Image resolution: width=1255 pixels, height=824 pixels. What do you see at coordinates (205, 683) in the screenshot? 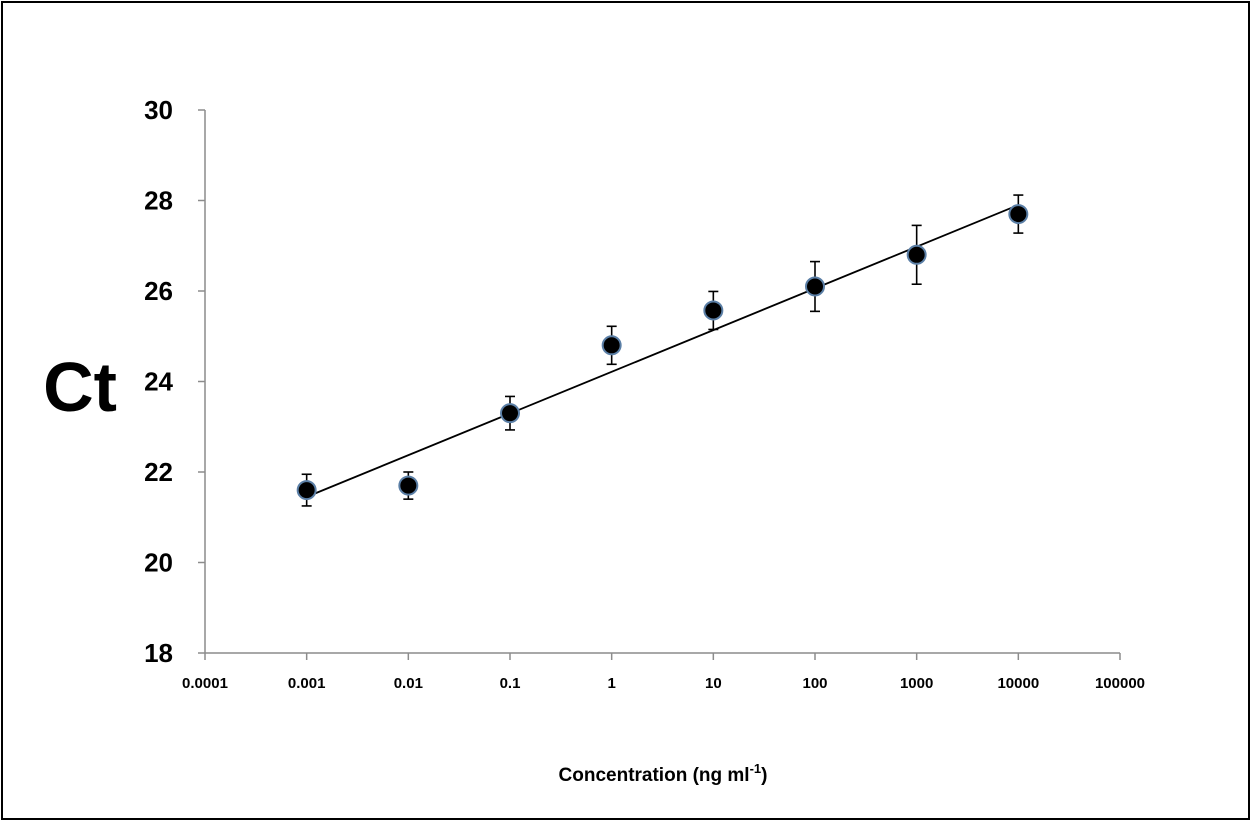
I see `x-tick-label: 0.0001` at bounding box center [205, 683].